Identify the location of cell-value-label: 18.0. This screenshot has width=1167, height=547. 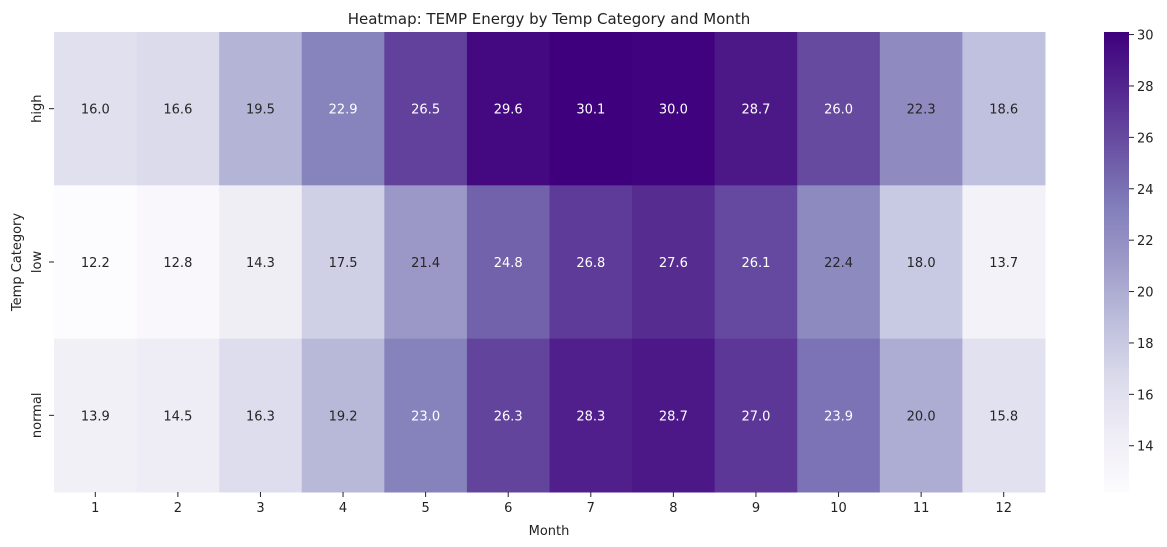
(921, 263).